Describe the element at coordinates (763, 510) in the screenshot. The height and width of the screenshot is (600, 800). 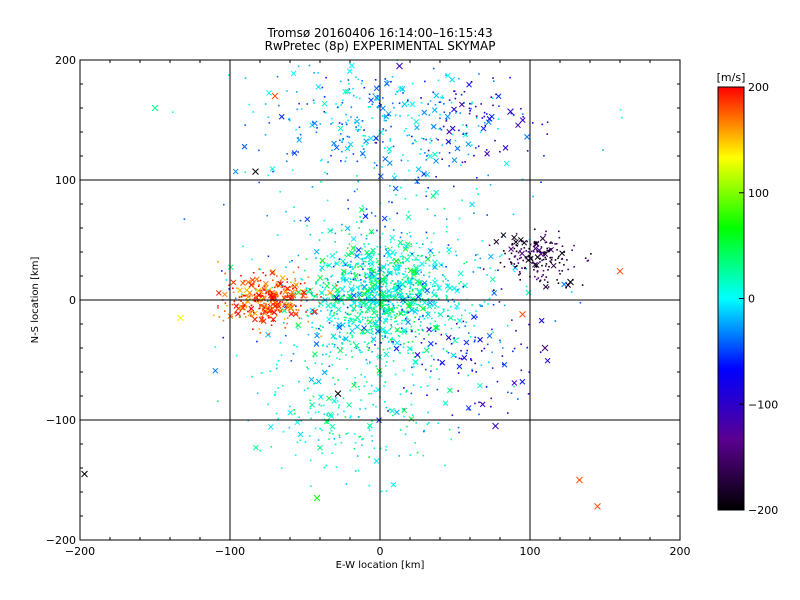
I see `colorbar-tick-label: −200` at that location.